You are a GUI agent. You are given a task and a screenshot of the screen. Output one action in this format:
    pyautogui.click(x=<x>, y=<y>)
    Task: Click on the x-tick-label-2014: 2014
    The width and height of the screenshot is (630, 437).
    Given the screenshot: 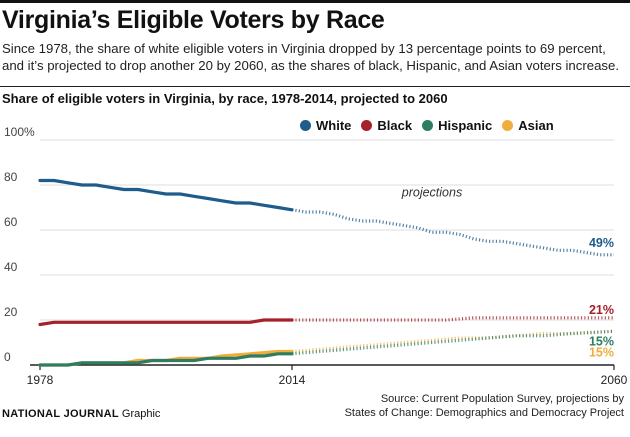 What is the action you would take?
    pyautogui.click(x=292, y=380)
    